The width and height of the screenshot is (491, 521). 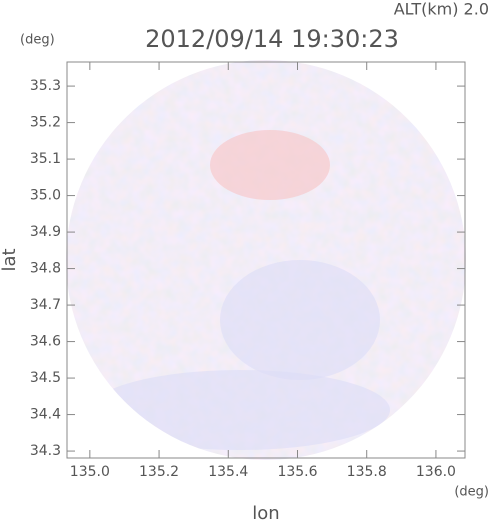 I want to click on x-unit: (deg), so click(x=471, y=492).